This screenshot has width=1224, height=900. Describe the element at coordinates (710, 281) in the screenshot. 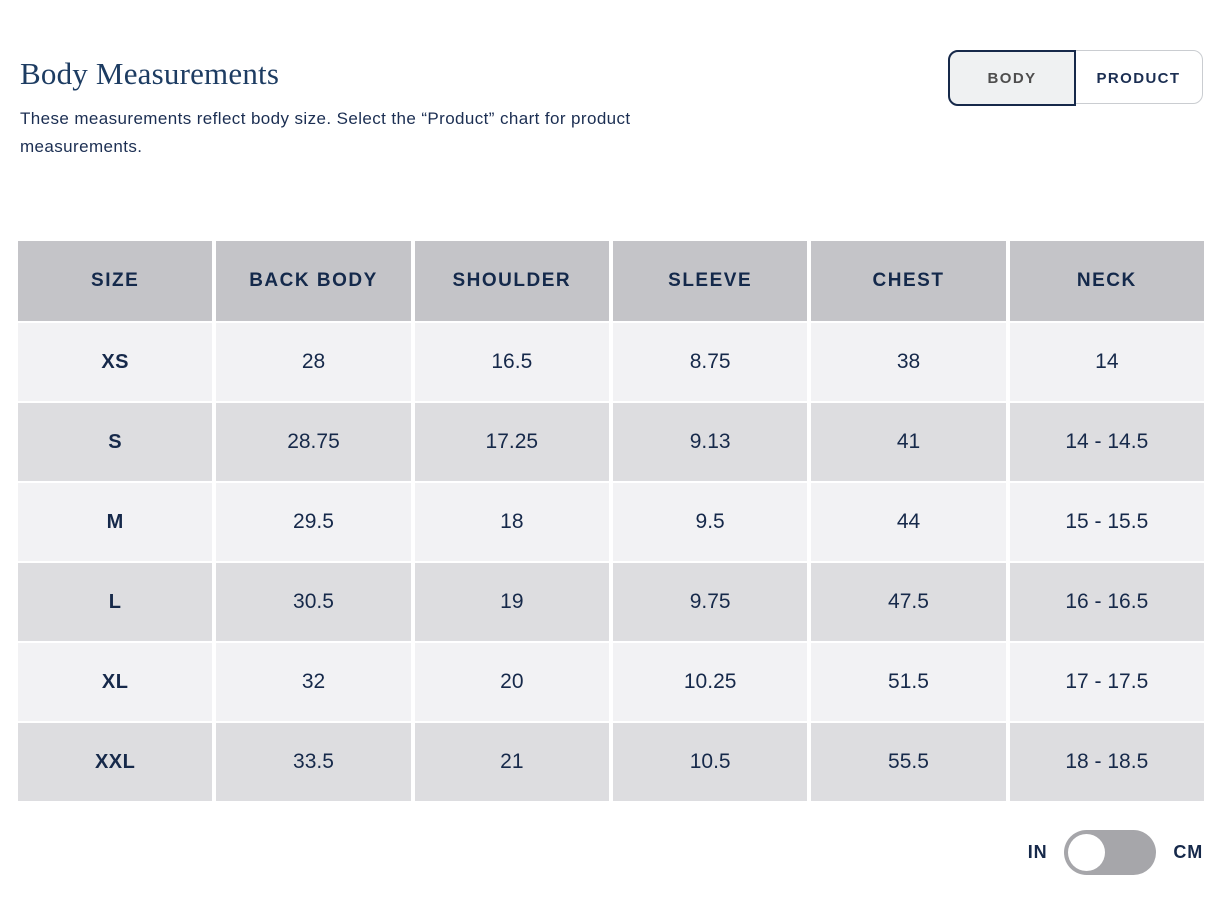

I see `header-cell: SLEEVE` at that location.